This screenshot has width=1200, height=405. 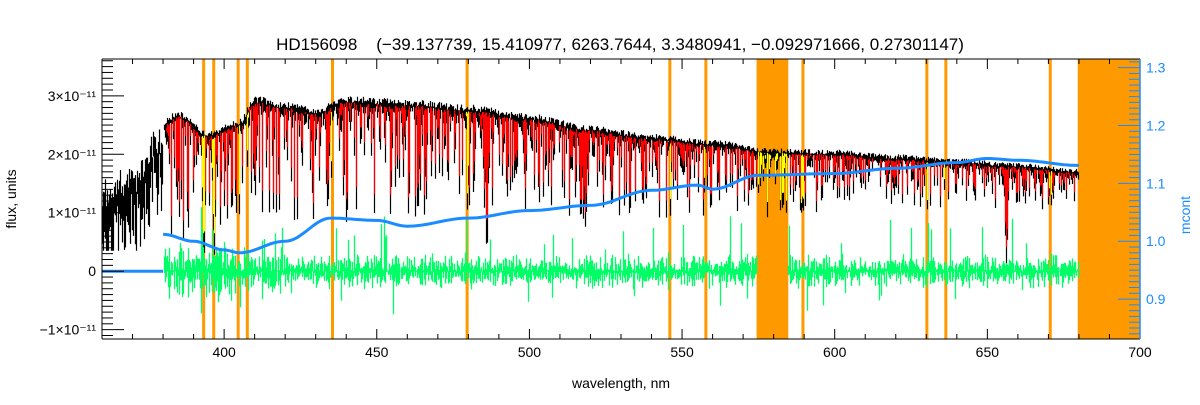 I want to click on y2-tick-label: 1.3, so click(x=1156, y=68).